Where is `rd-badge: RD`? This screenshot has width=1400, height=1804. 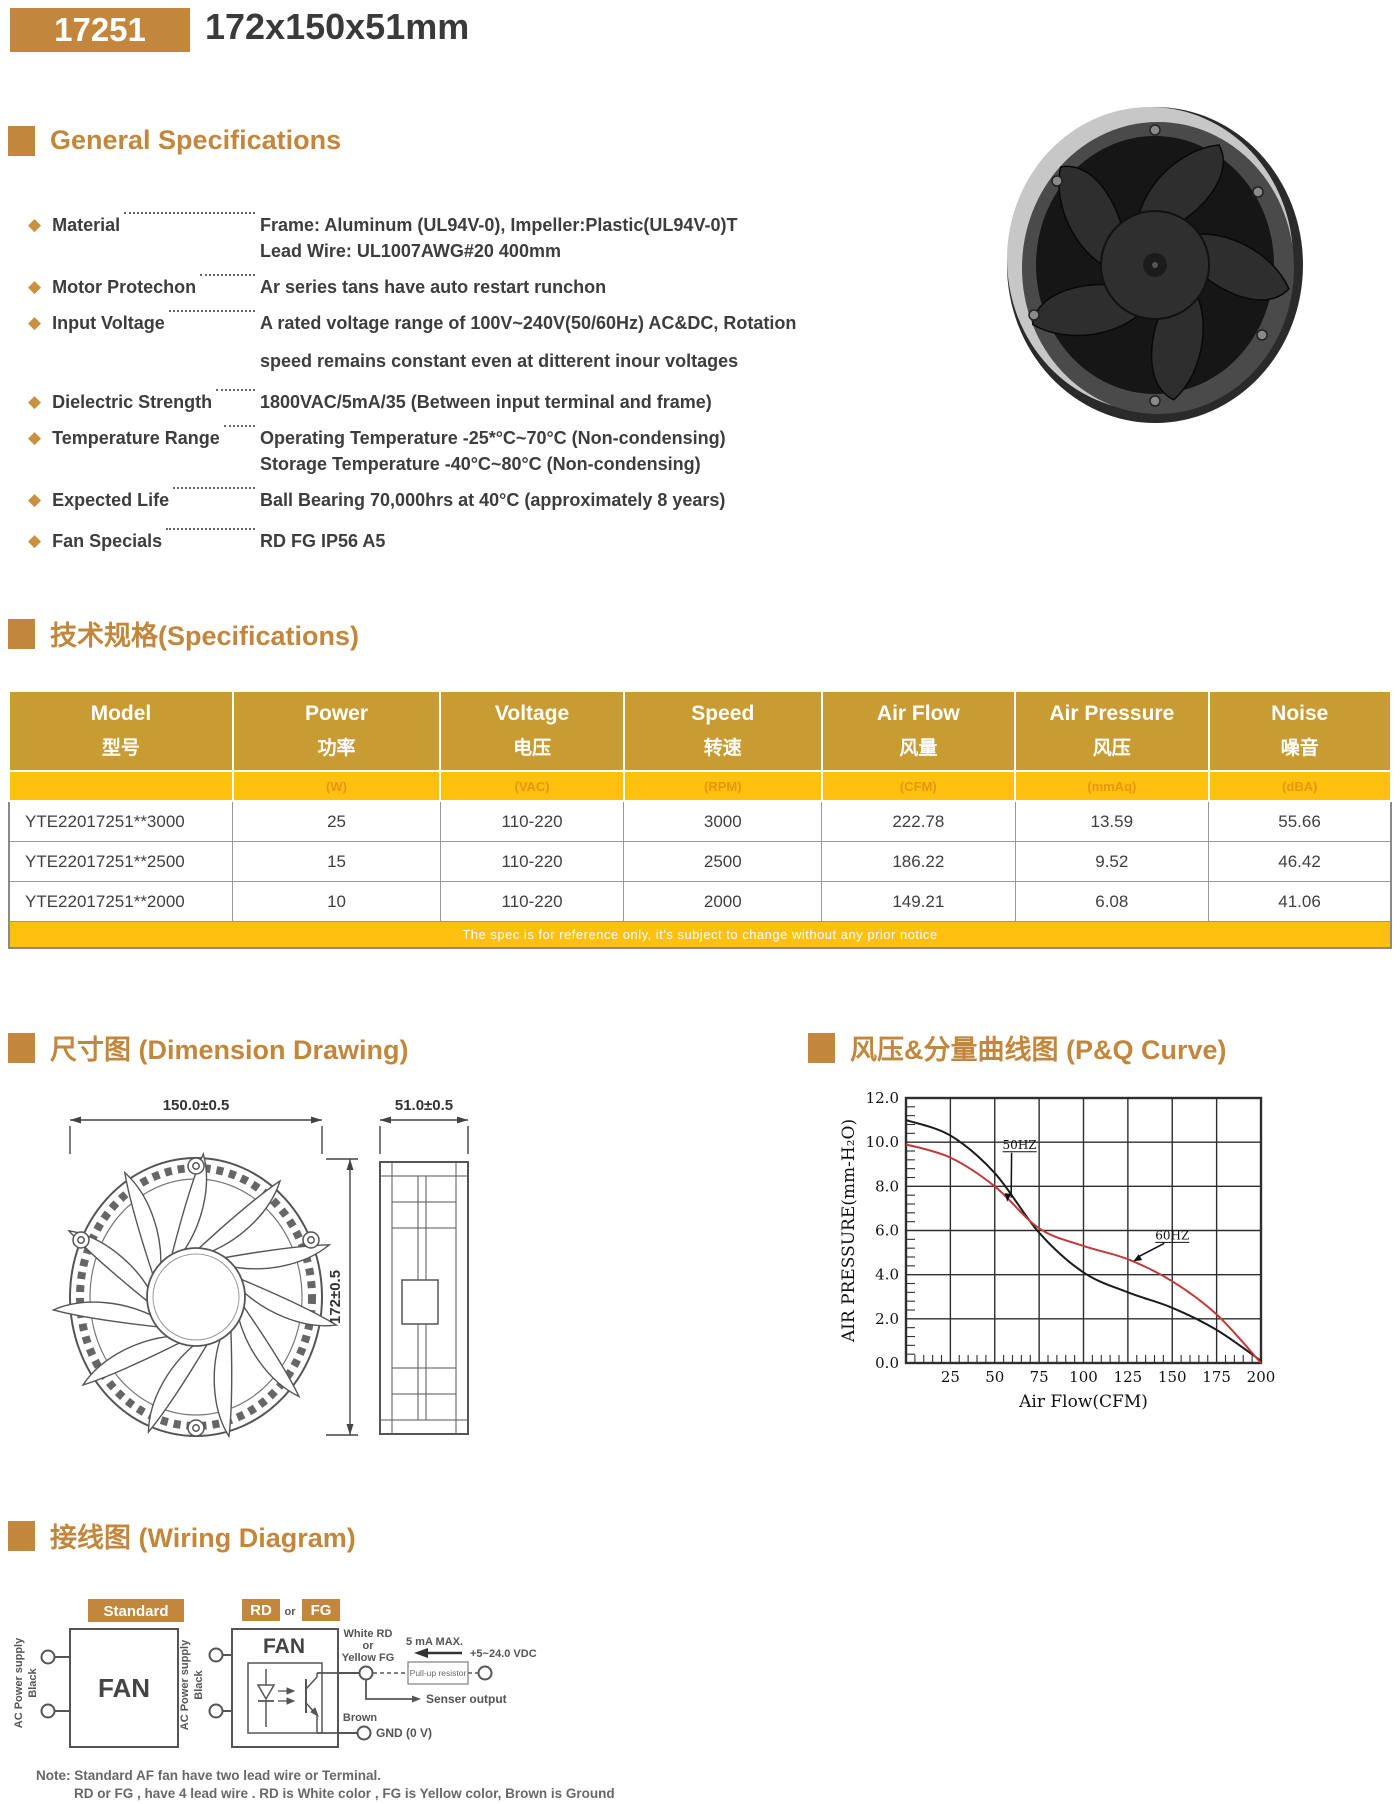
rd-badge: RD is located at coordinates (261, 1610).